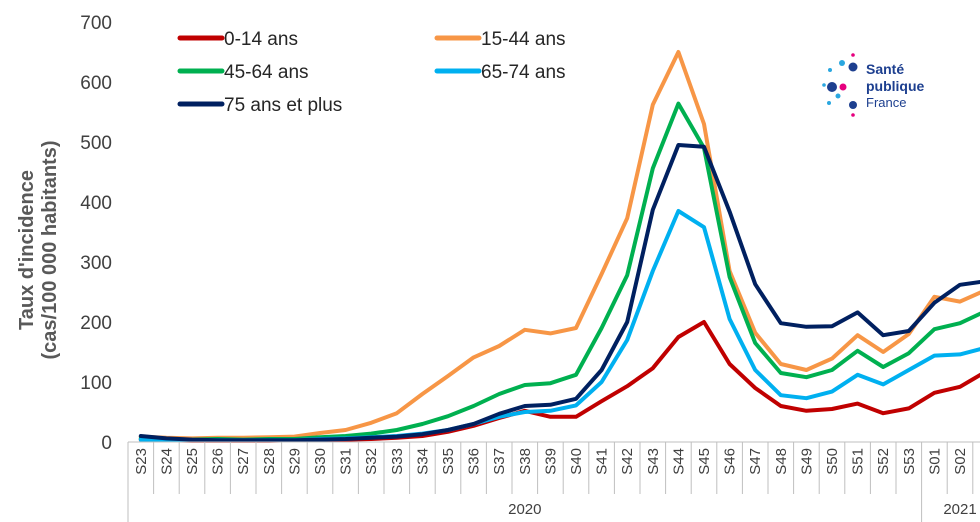  Describe the element at coordinates (523, 72) in the screenshot. I see `legend-label: 65-74 ans` at that location.